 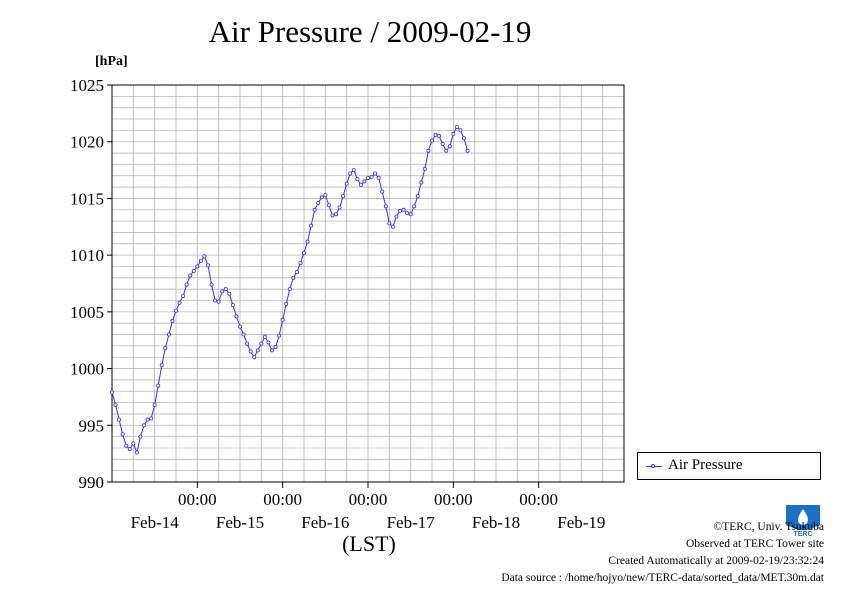 What do you see at coordinates (87, 85) in the screenshot?
I see `y-tick-label: 1025` at bounding box center [87, 85].